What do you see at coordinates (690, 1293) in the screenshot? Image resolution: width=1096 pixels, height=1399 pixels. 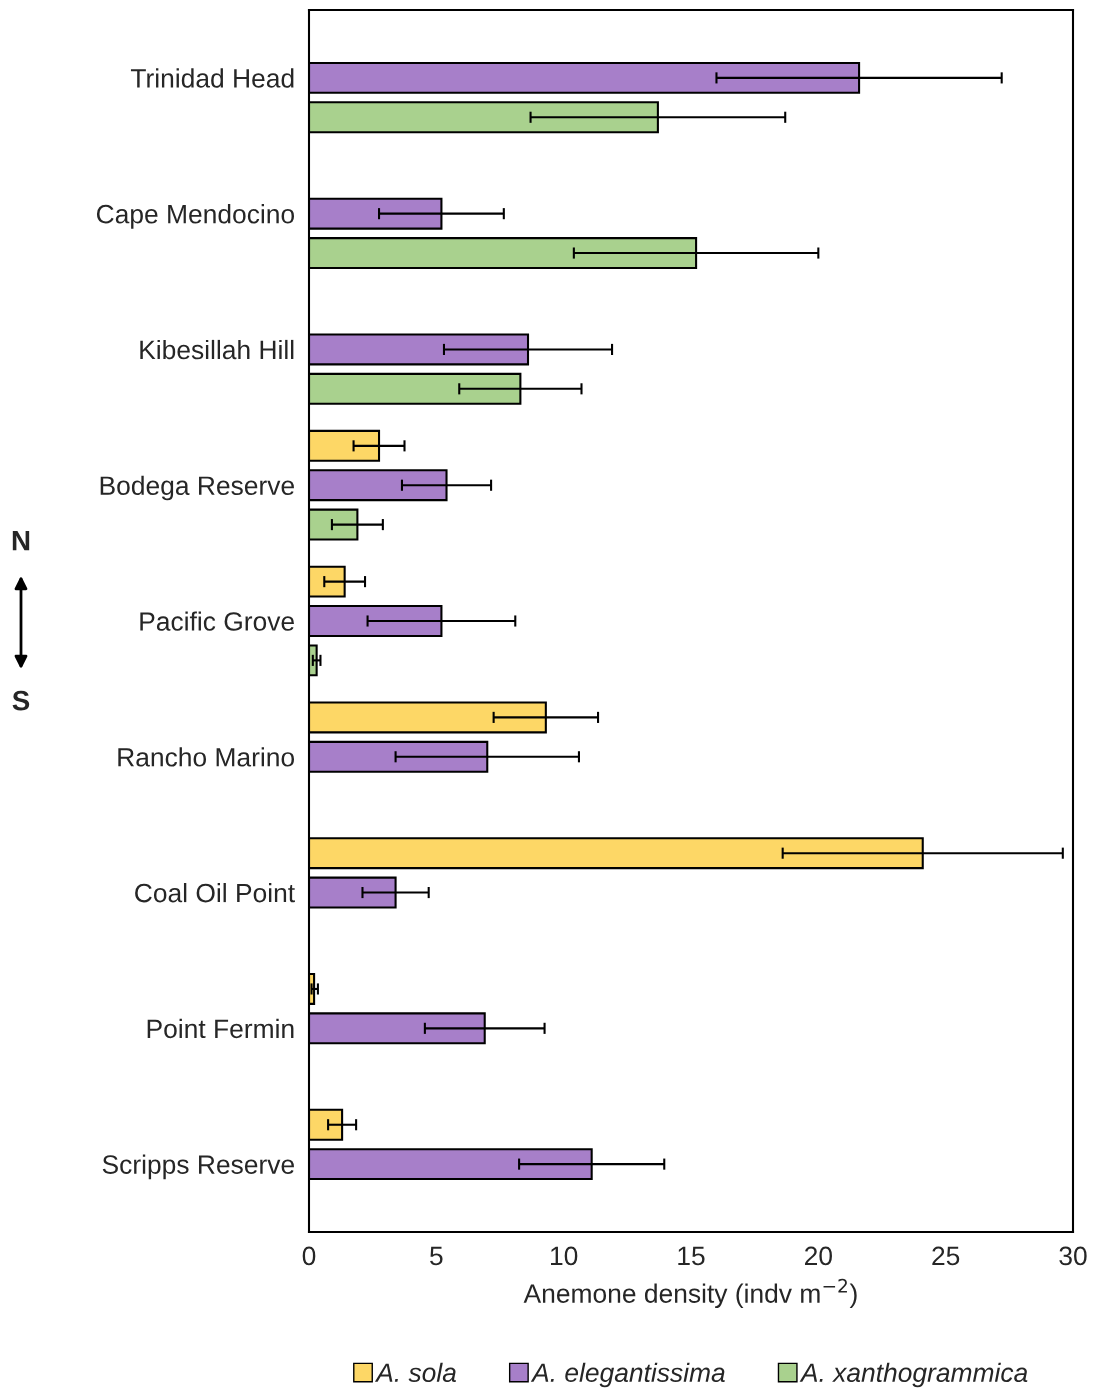 I see `x-axis-title: Anemone density (indv m$^{−2}$)` at bounding box center [690, 1293].